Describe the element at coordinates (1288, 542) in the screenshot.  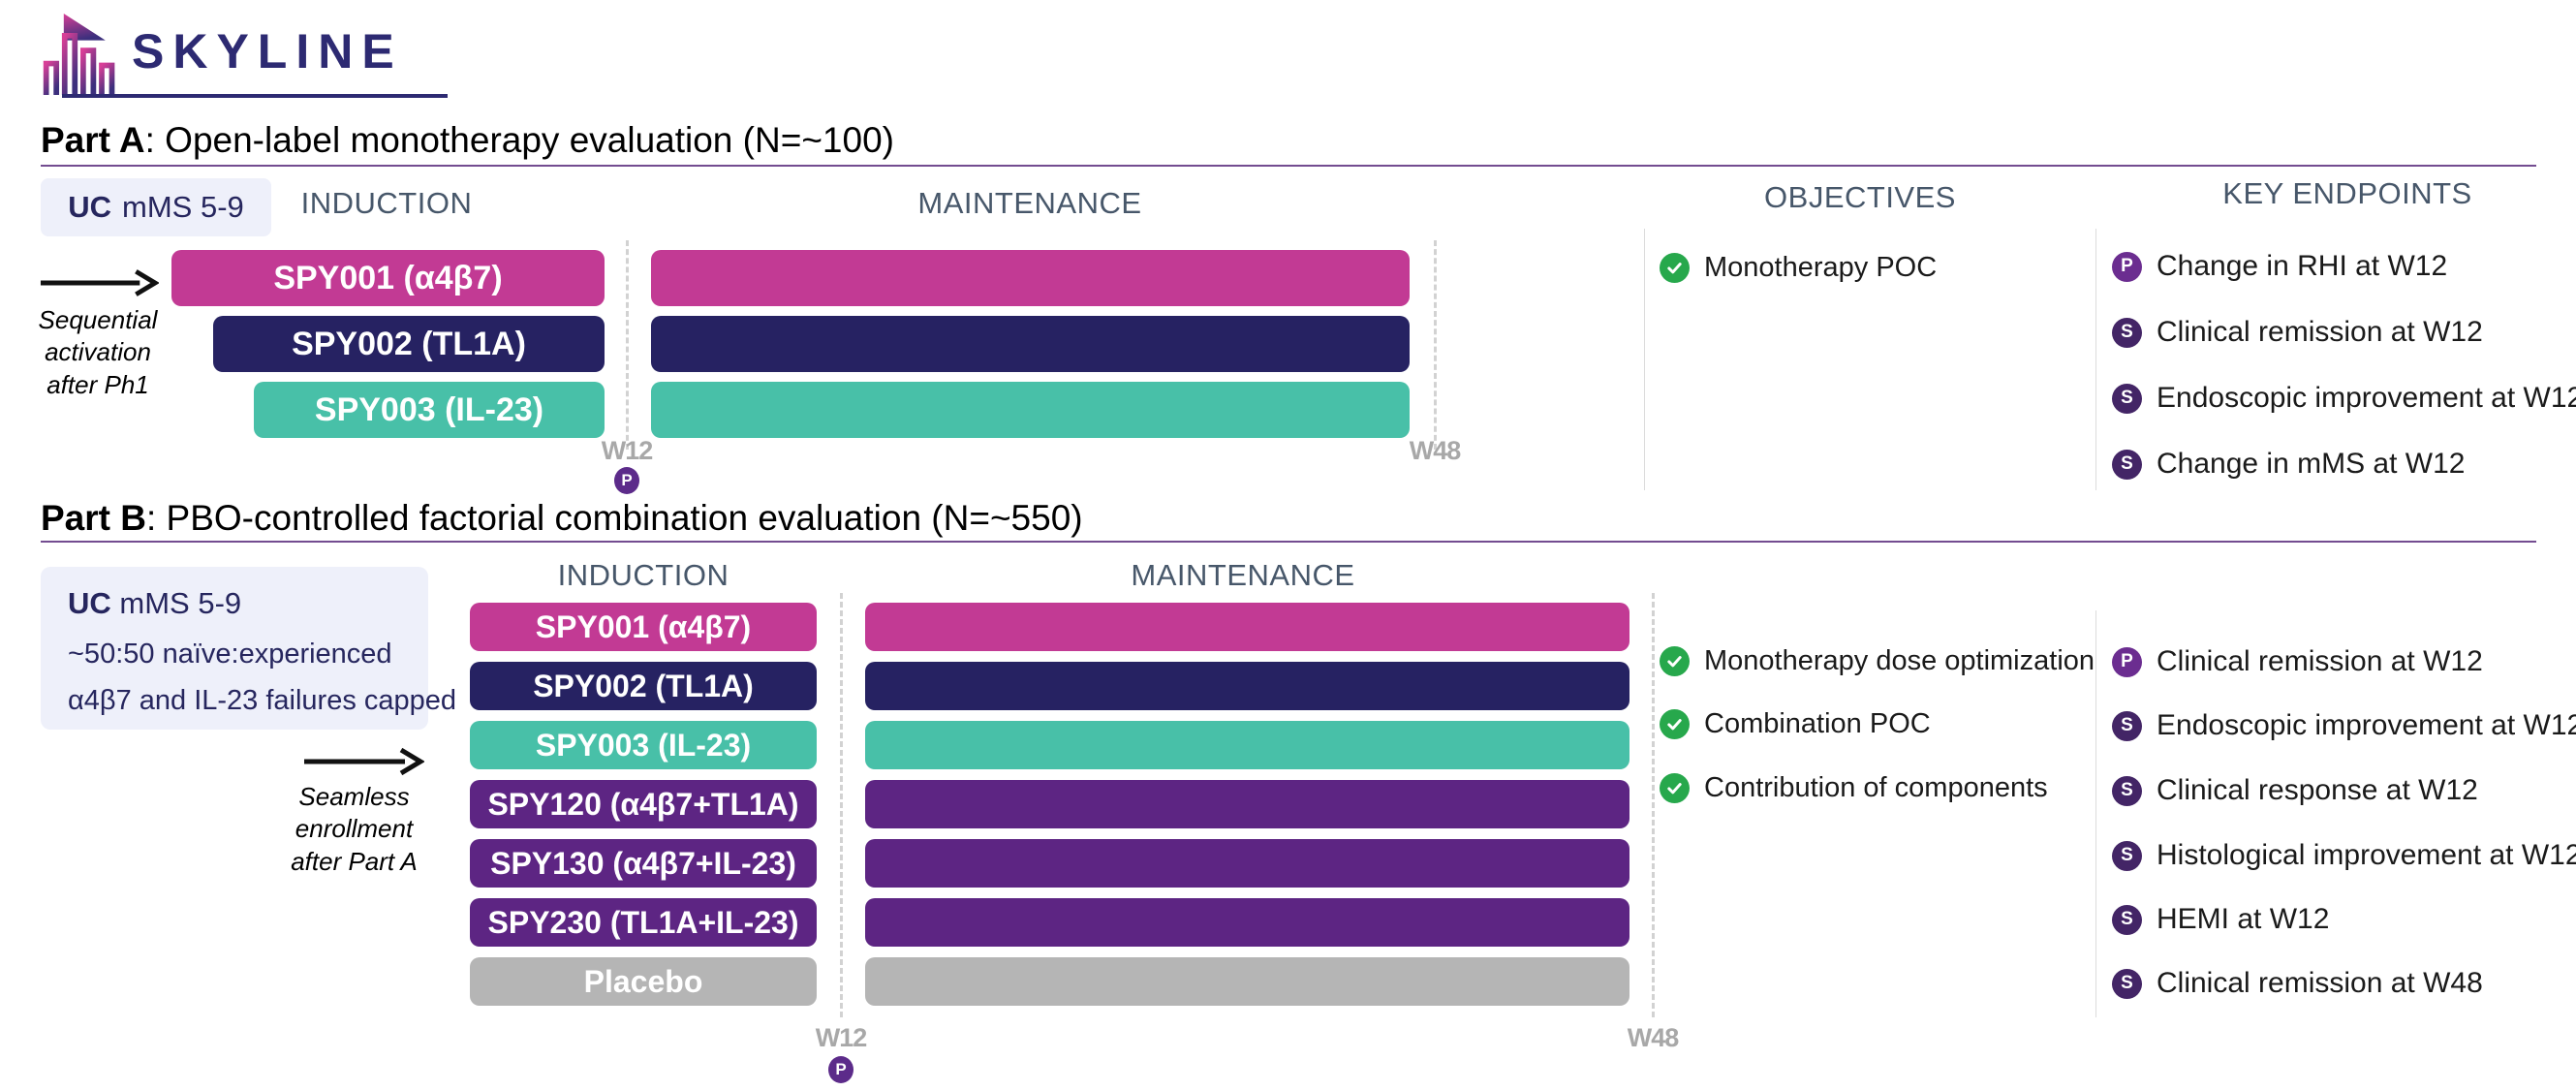
I see `part-b-rule` at that location.